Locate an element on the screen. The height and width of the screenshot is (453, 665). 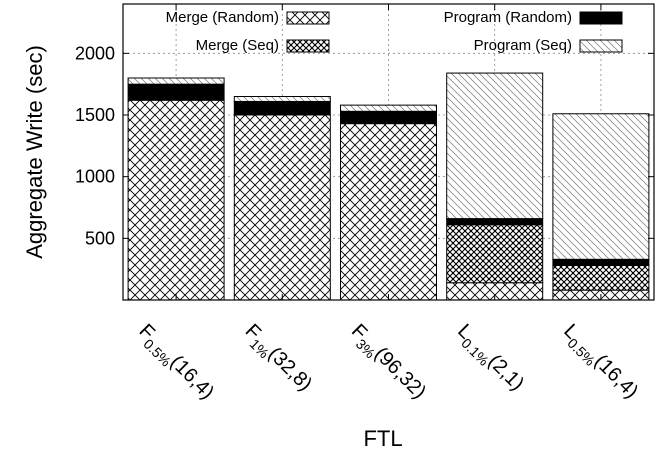
y-tick-label: 500 is located at coordinates (100, 238).